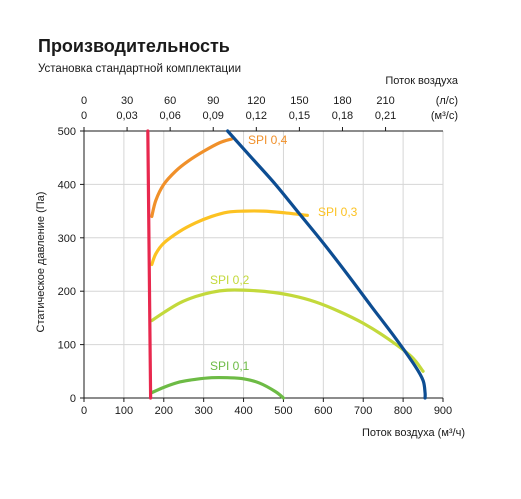 This screenshot has height=499, width=521. I want to click on curve-labels: SPI 0,4 SPI 0,3 SPI 0,2 SPI 0,1, so click(284, 253).